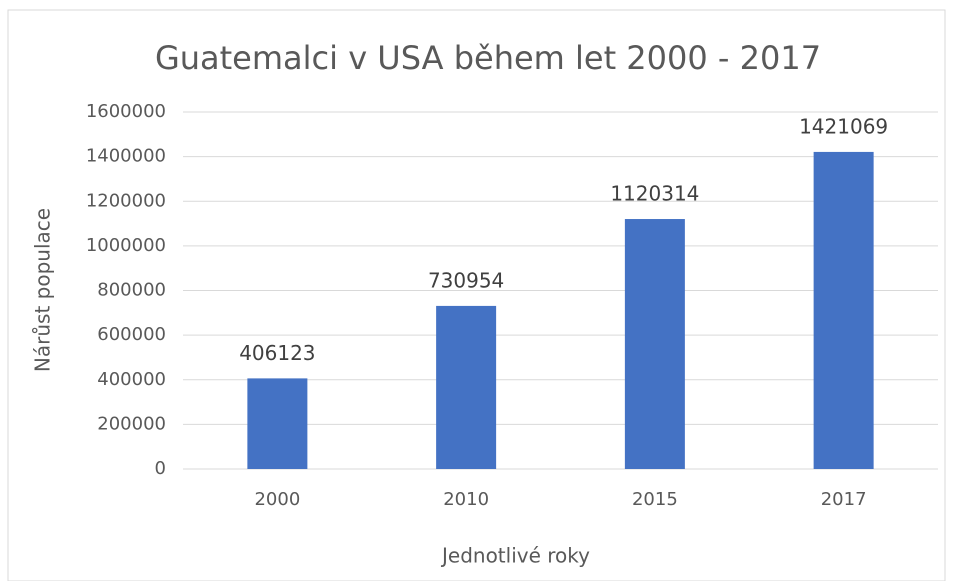 The image size is (953, 581). What do you see at coordinates (131, 423) in the screenshot?
I see `y-tick-label: 200000` at bounding box center [131, 423].